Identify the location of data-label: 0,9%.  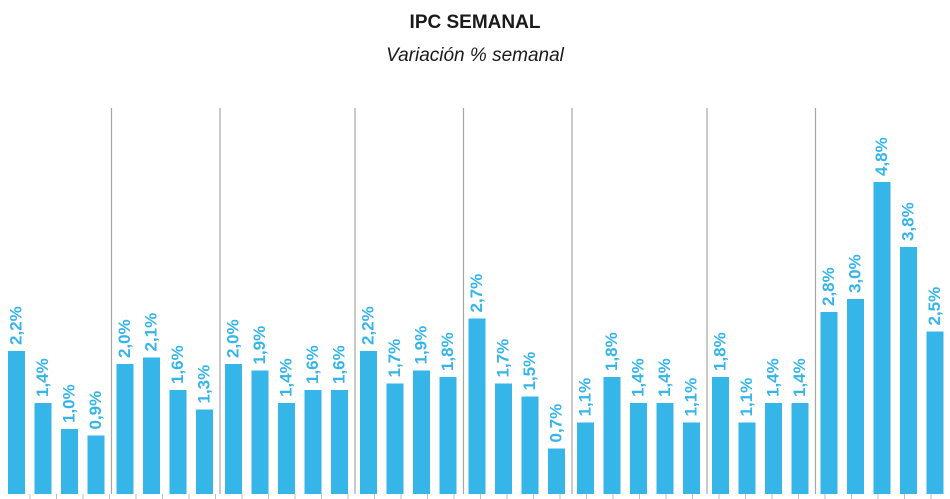
(95, 410).